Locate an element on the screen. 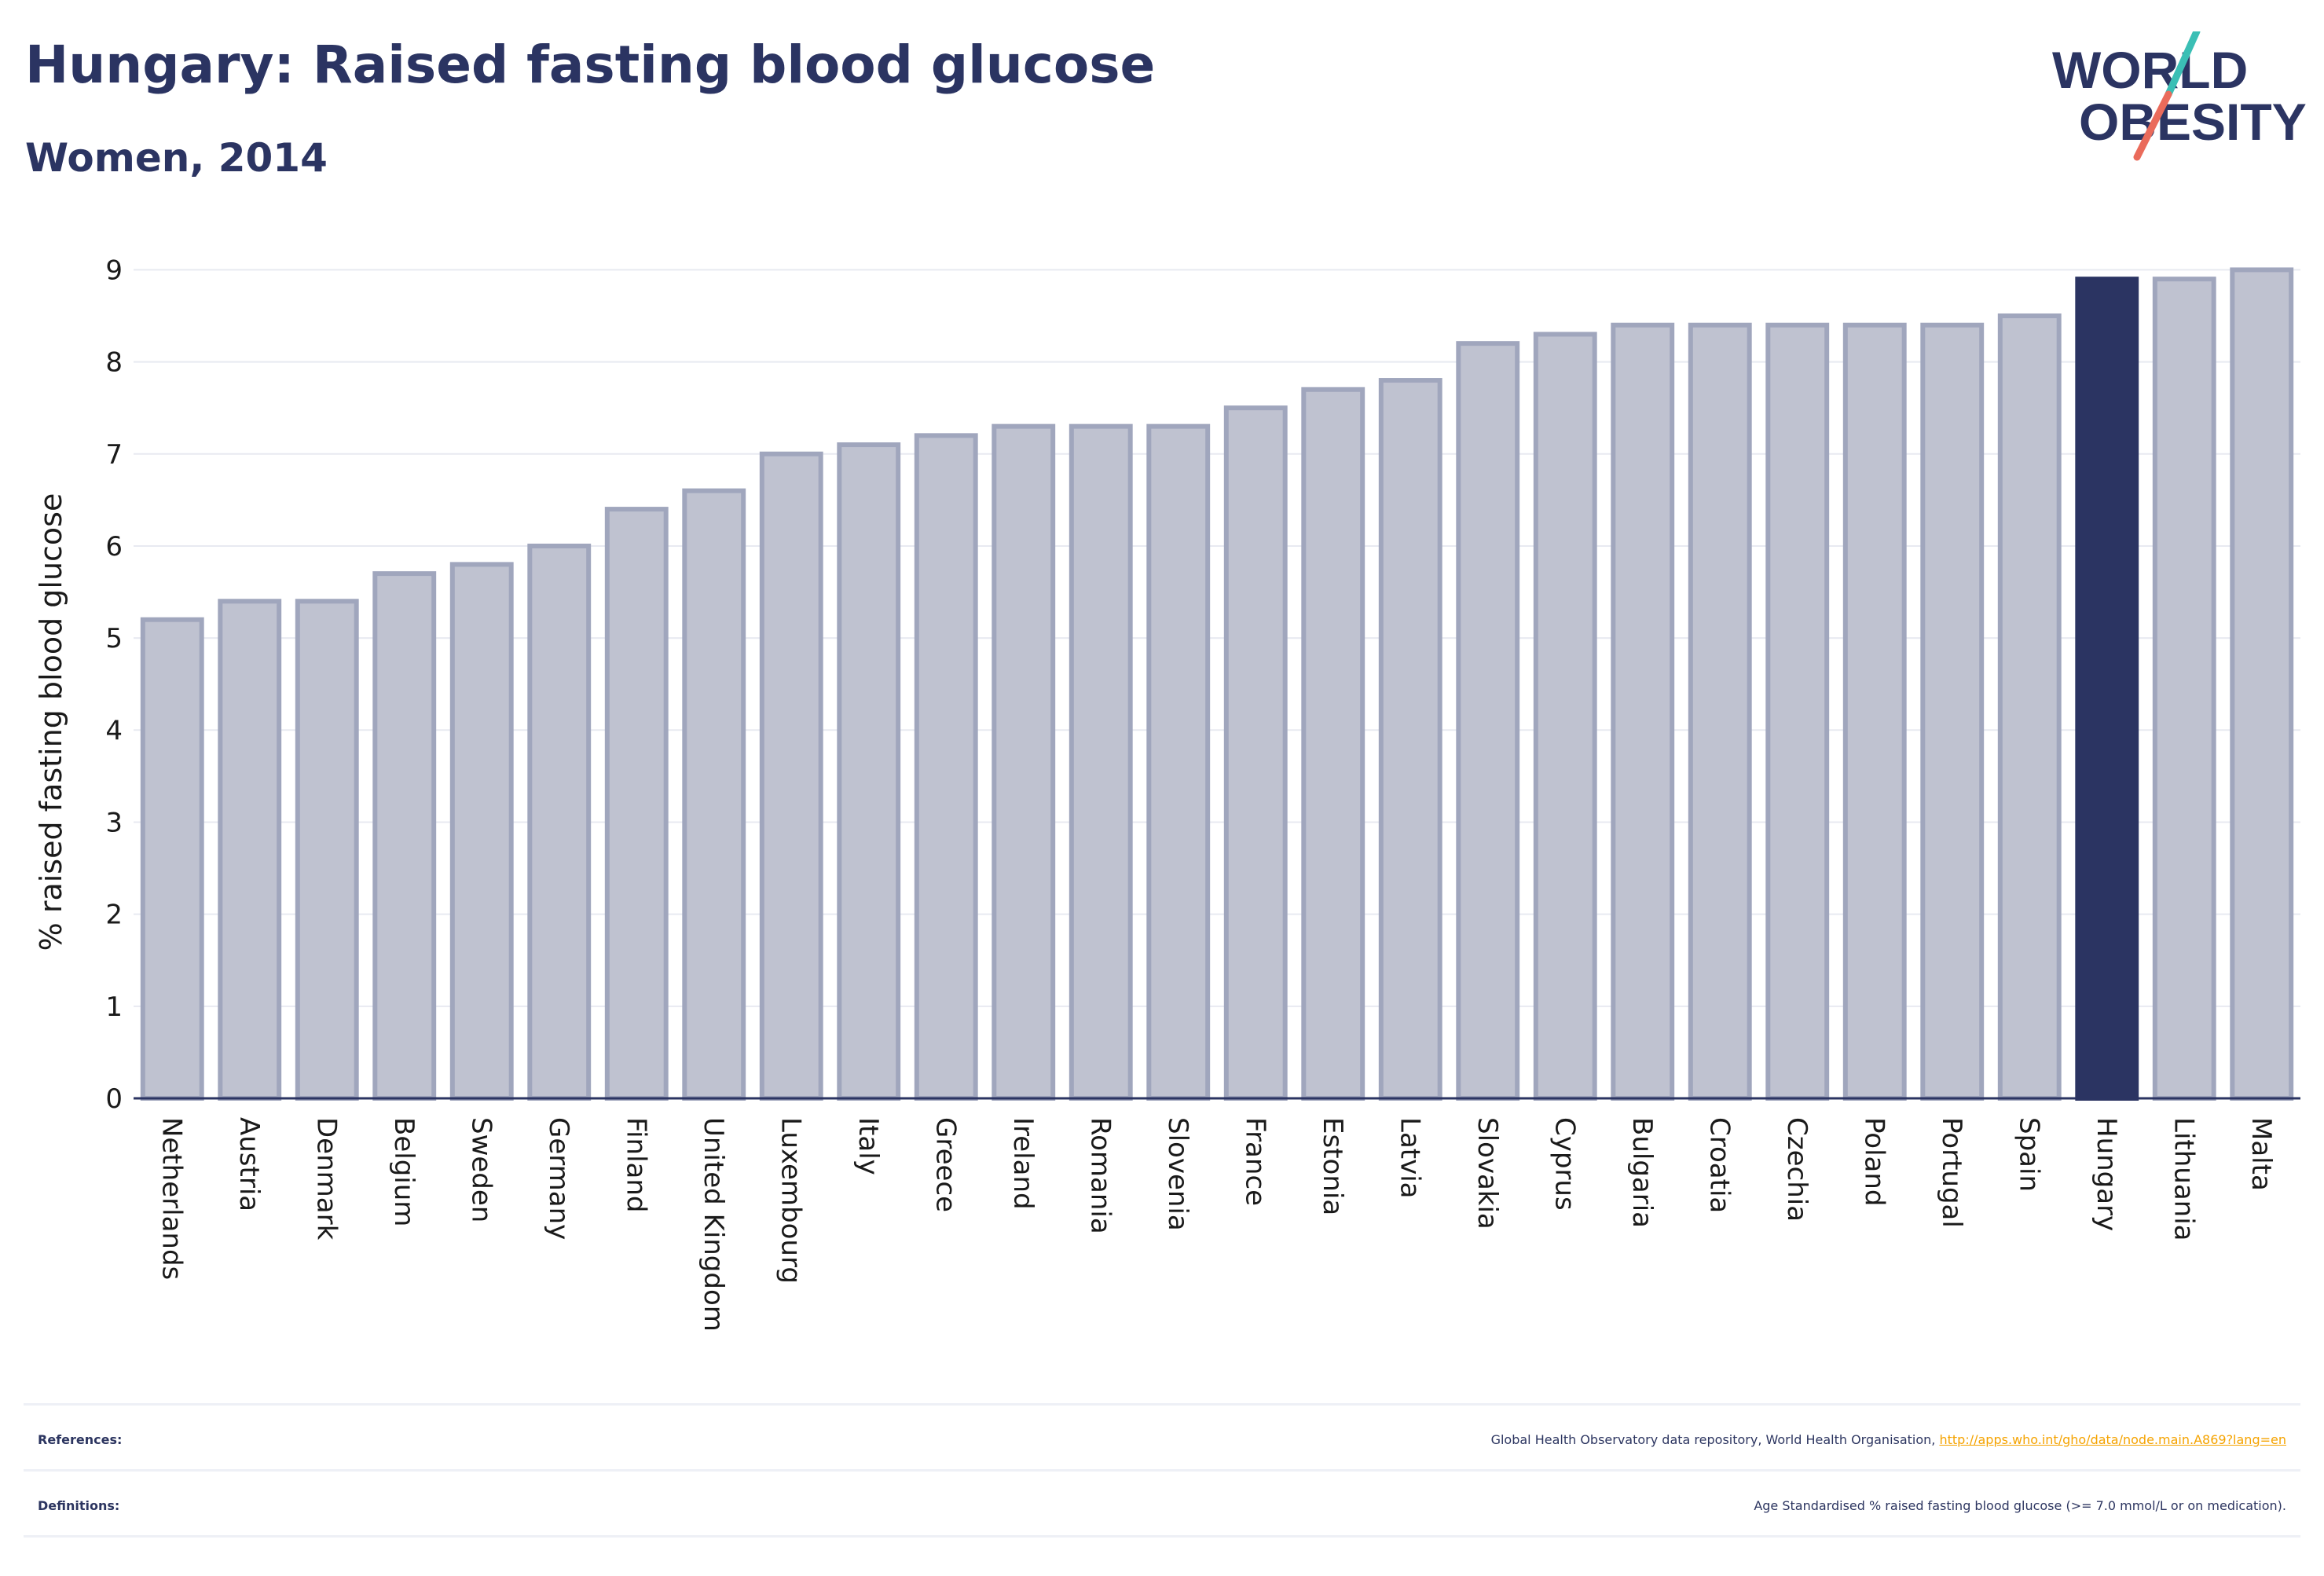 The image size is (2324, 1576). x-tick-label: Estonia is located at coordinates (1332, 1166).